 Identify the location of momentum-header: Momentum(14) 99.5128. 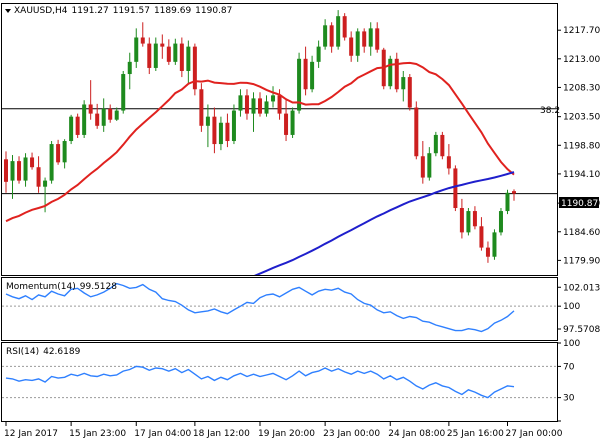
(61, 287).